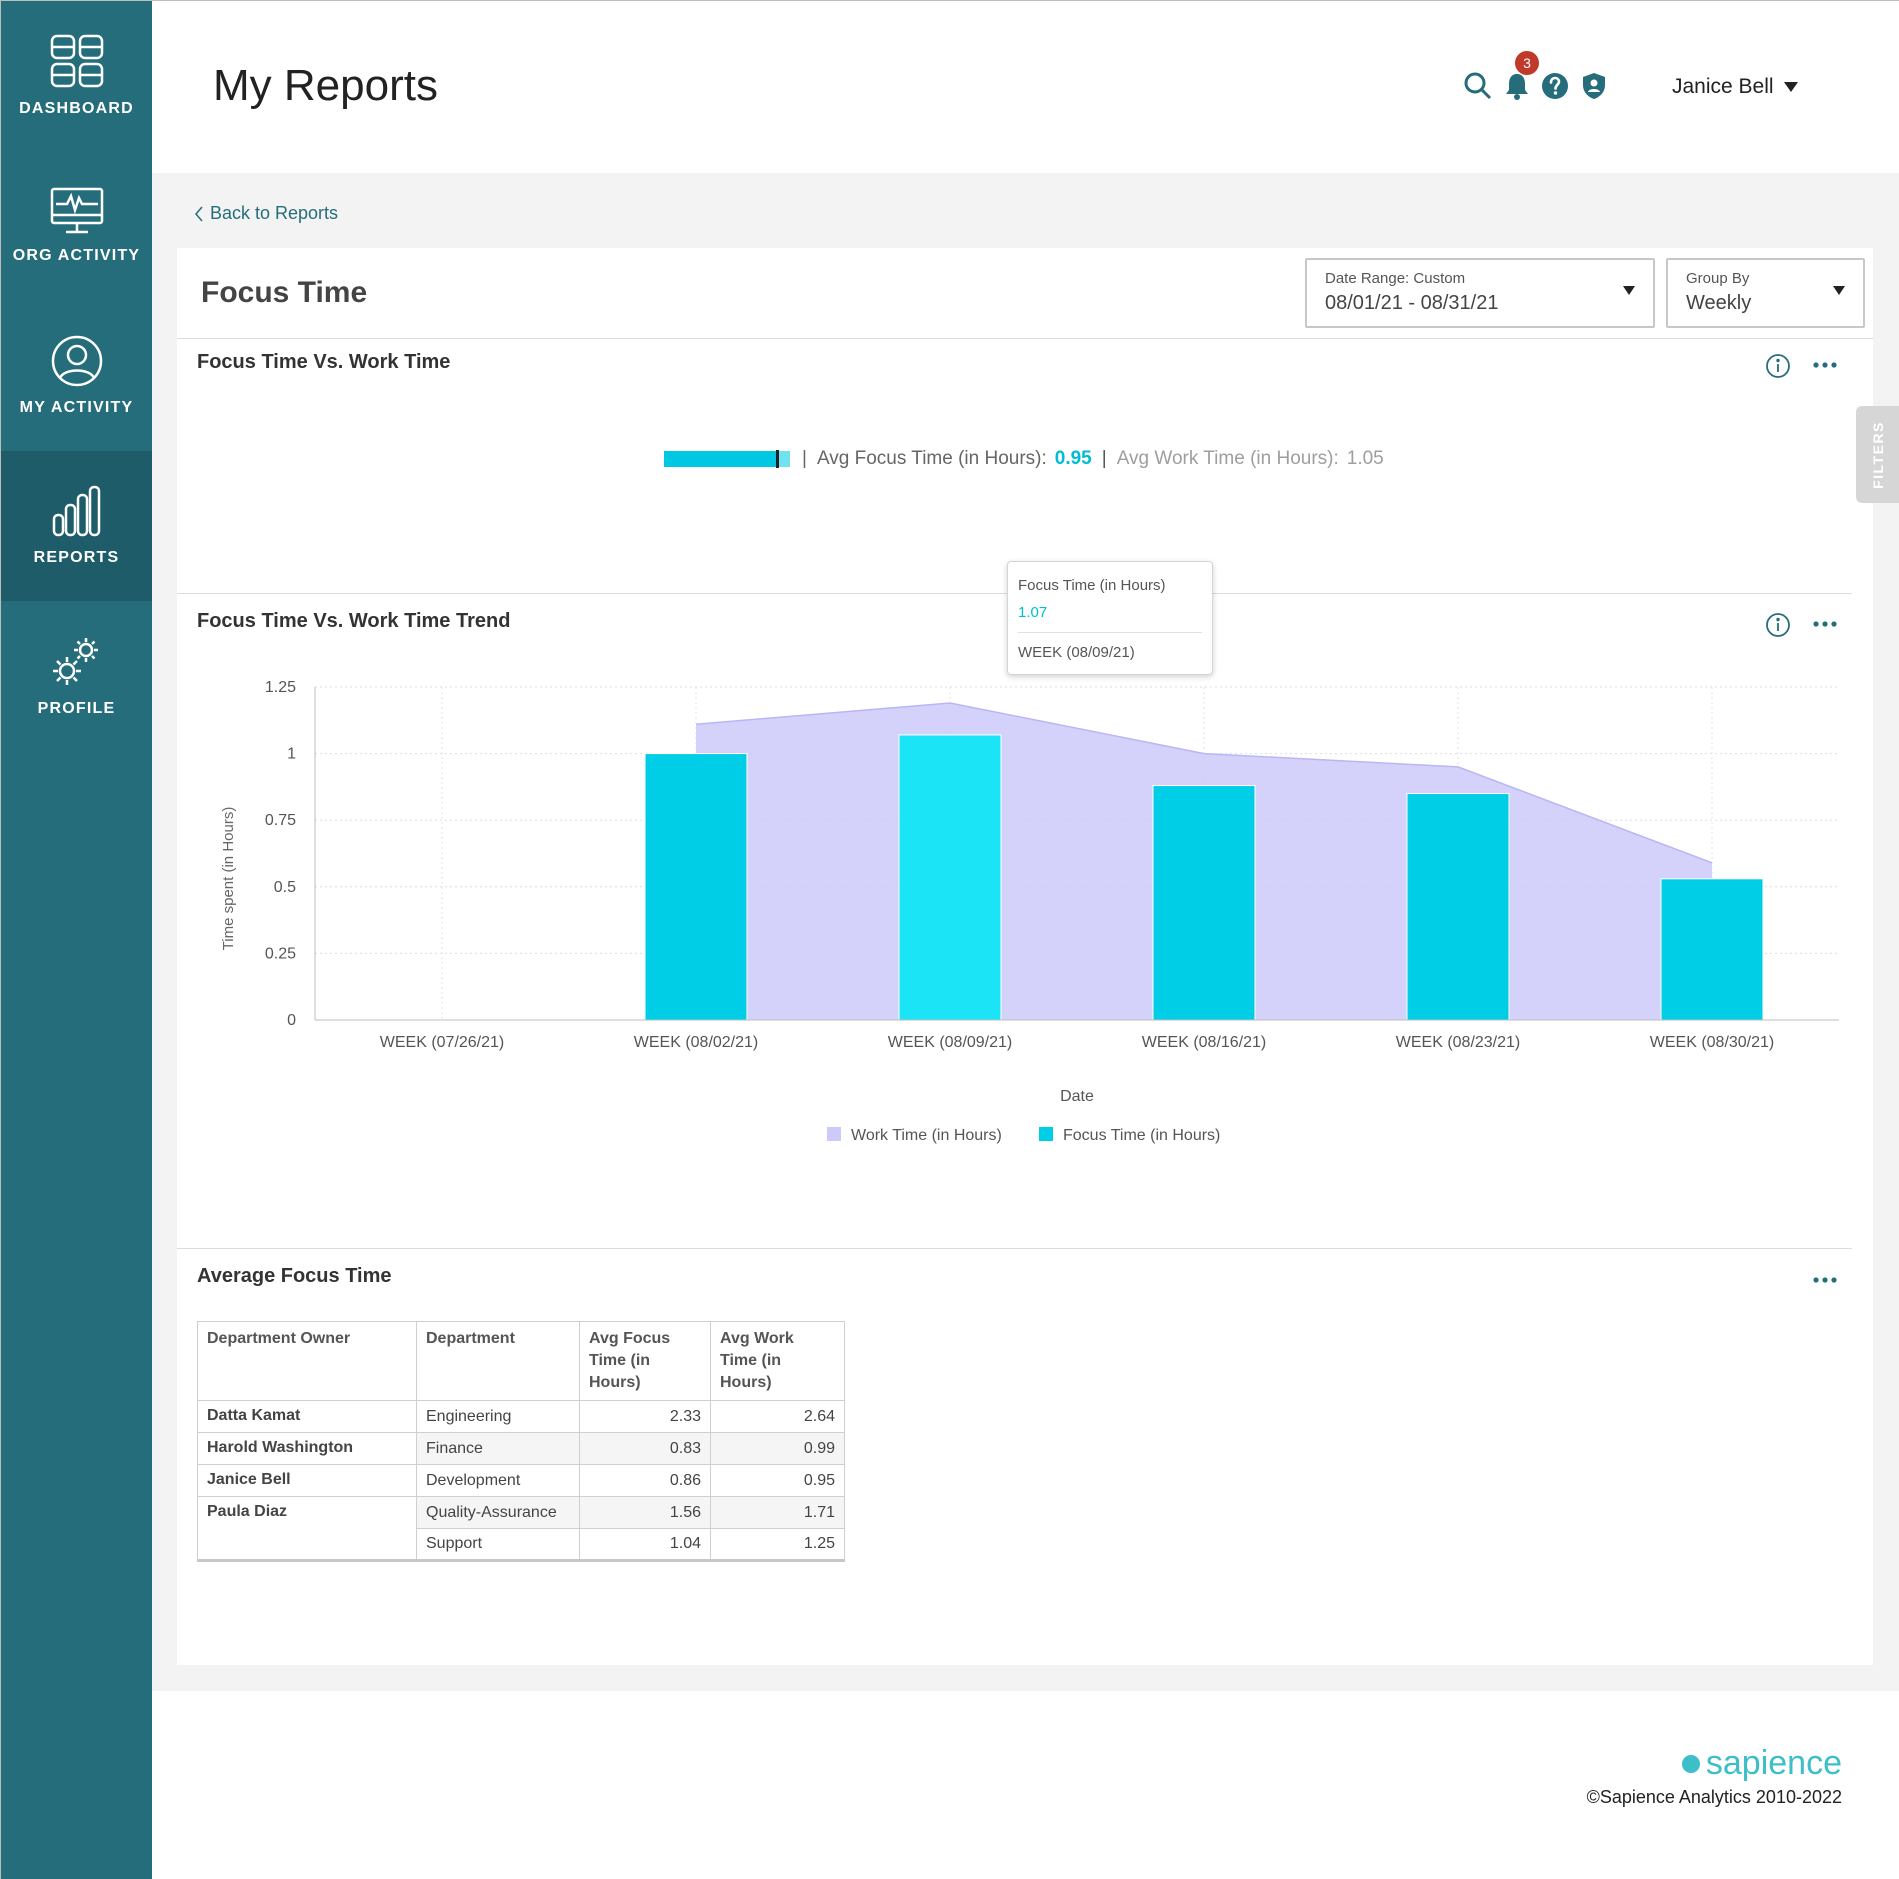 Image resolution: width=1899 pixels, height=1879 pixels. I want to click on group-by-dropdown: Group By Weekly, so click(1765, 293).